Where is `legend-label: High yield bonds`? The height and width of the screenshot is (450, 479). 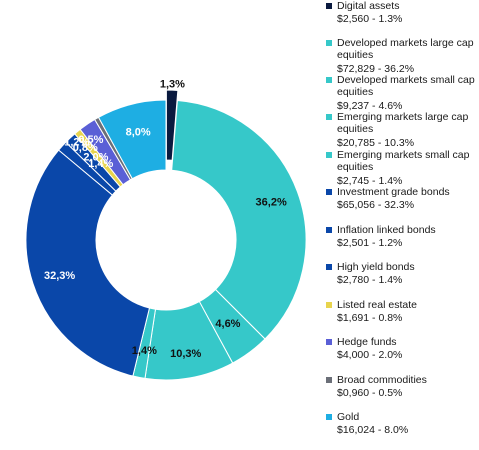 legend-label: High yield bonds is located at coordinates (376, 267).